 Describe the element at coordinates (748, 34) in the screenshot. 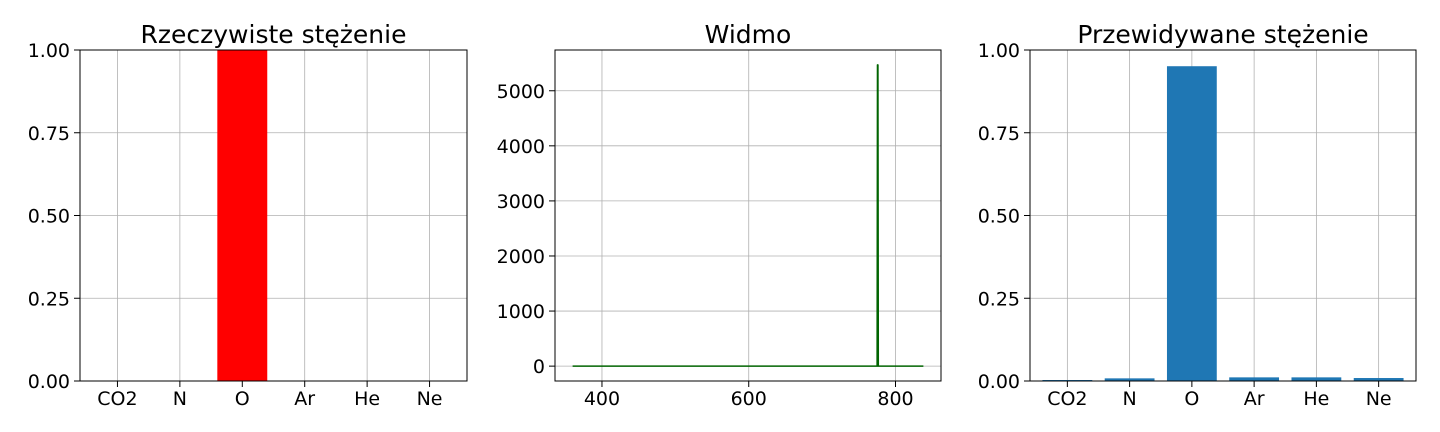

I see `chart-title: Widmo` at that location.